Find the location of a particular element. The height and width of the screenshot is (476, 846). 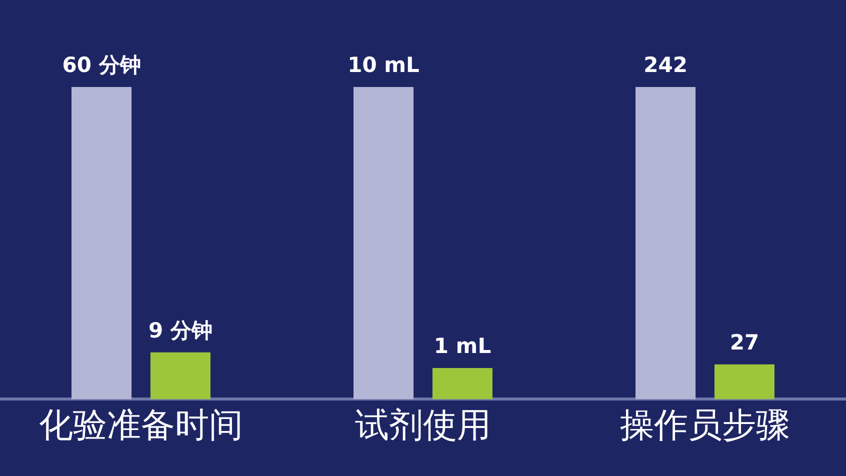

data-label: 60 分钟 is located at coordinates (101, 64).